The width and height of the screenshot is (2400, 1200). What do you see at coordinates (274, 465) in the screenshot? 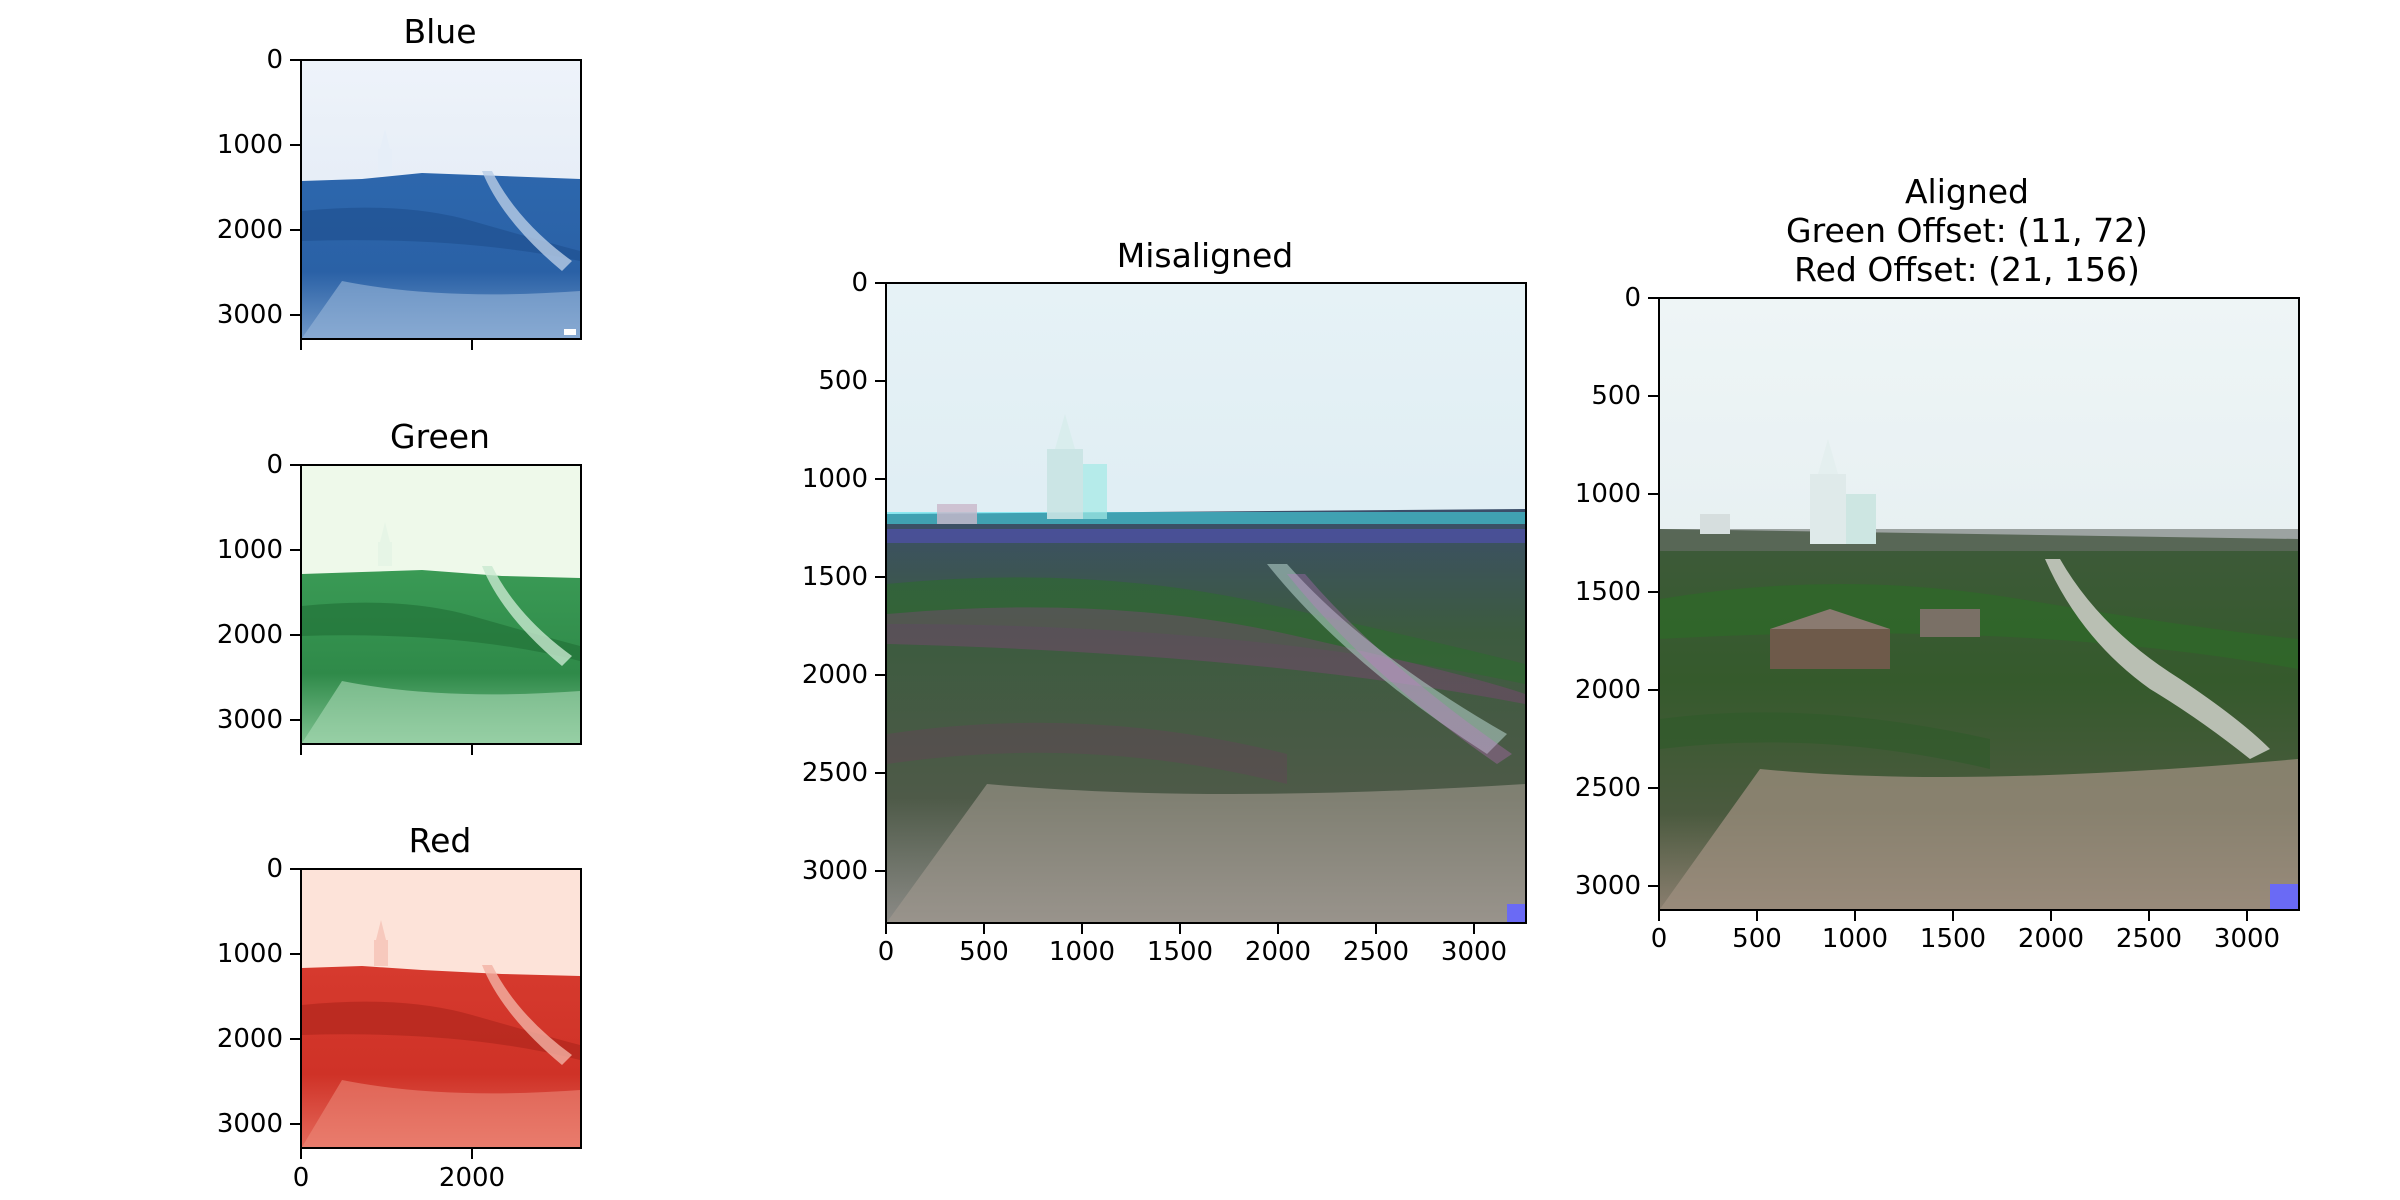
I see `green-ytick-label: 0` at bounding box center [274, 465].